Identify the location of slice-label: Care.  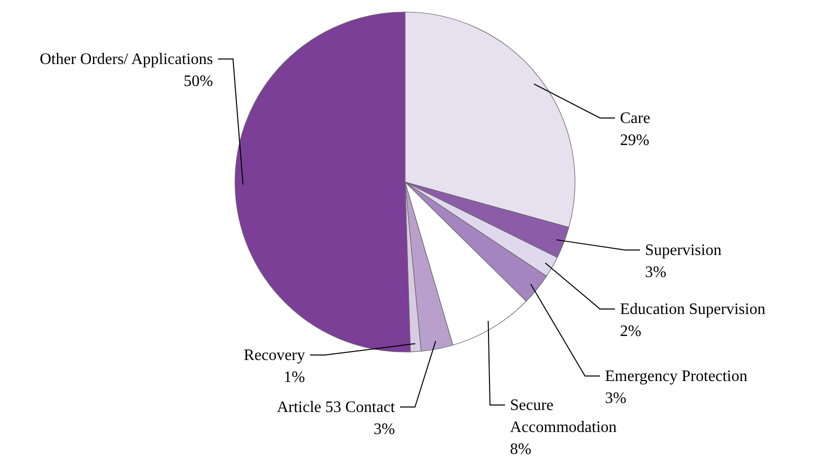
(635, 118).